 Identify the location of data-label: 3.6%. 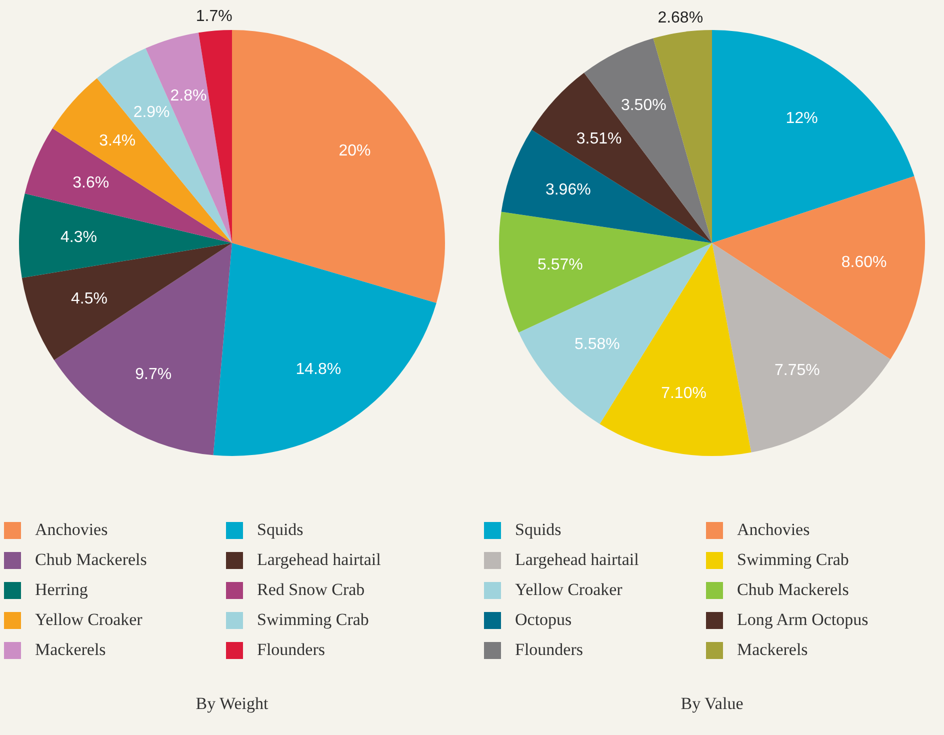
(91, 183).